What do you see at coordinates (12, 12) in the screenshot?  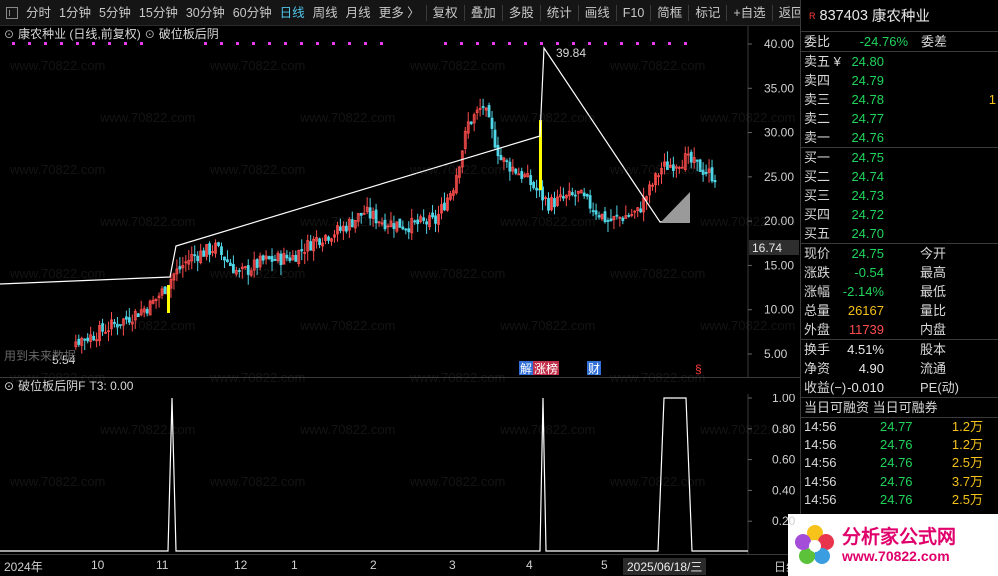 I see `menu-icon` at bounding box center [12, 12].